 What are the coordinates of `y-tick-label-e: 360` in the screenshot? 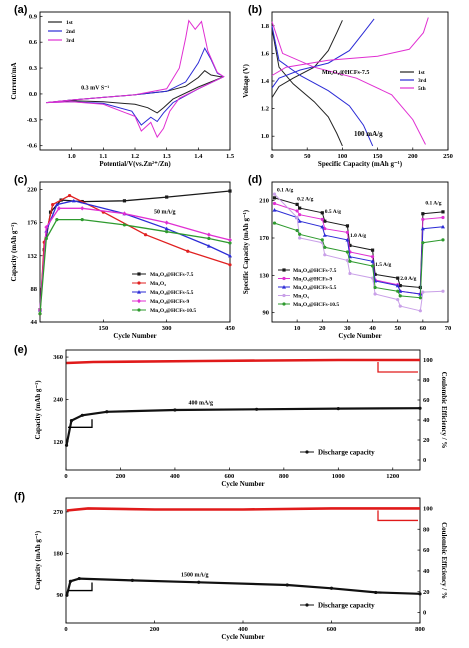 It's located at (58, 357).